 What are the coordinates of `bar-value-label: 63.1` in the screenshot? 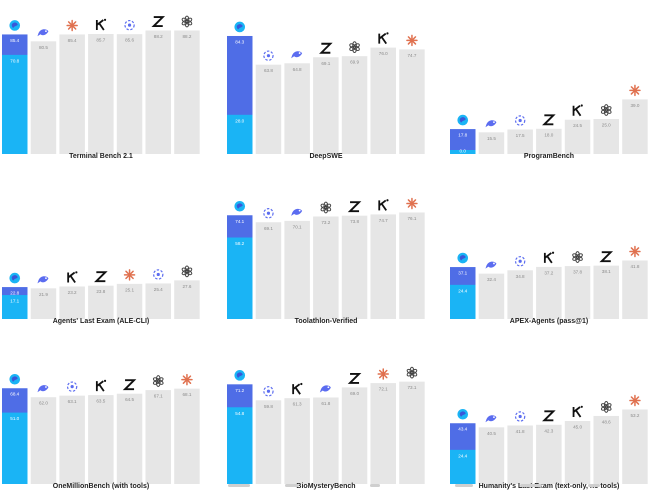 It's located at (72, 401).